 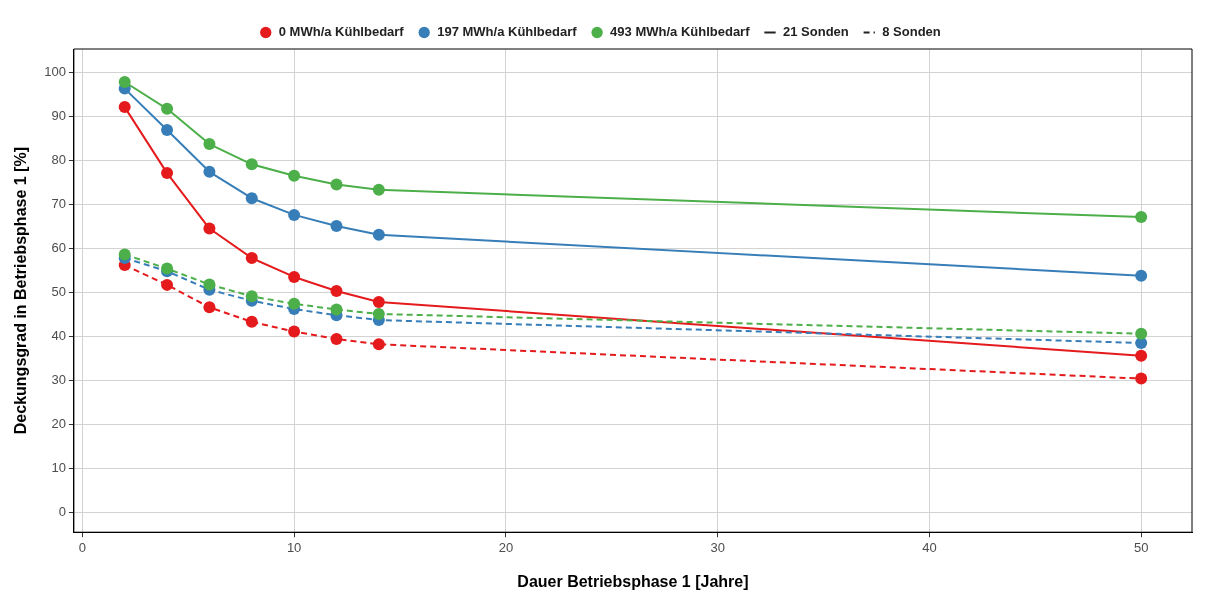 What do you see at coordinates (58, 423) in the screenshot?
I see `y-tick-label: 20` at bounding box center [58, 423].